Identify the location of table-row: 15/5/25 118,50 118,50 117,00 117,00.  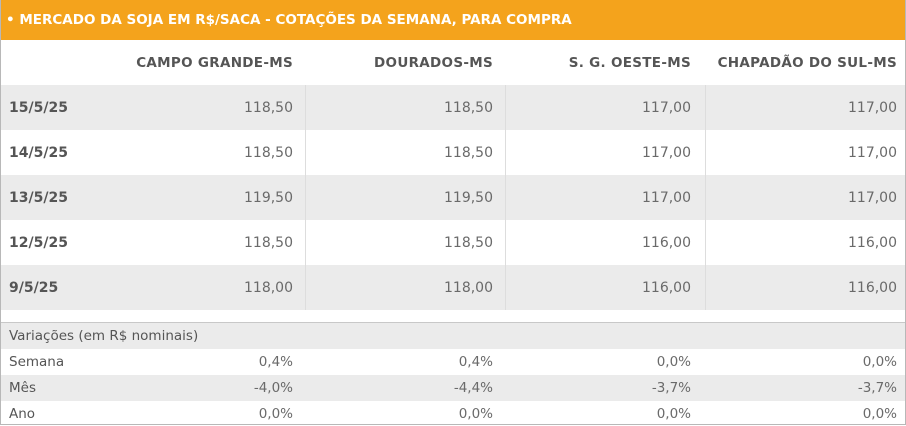
(453, 107).